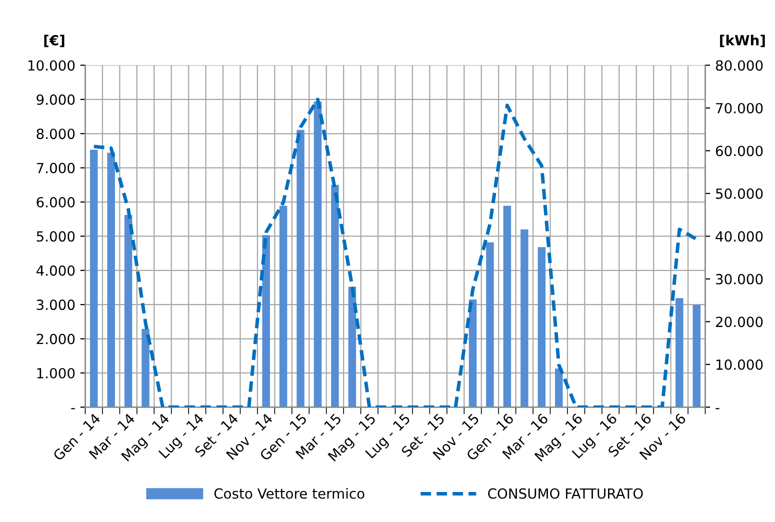 This screenshot has height=522, width=775. Describe the element at coordinates (739, 193) in the screenshot. I see `y2-tick-label: 50.000` at that location.